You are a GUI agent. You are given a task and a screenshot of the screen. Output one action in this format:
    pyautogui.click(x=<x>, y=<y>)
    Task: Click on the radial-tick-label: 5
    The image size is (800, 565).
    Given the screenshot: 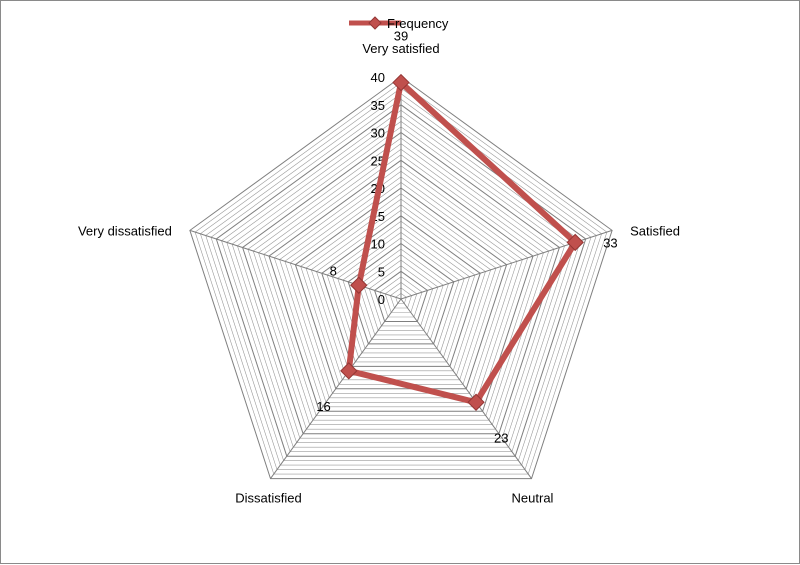 What is the action you would take?
    pyautogui.click(x=381, y=271)
    